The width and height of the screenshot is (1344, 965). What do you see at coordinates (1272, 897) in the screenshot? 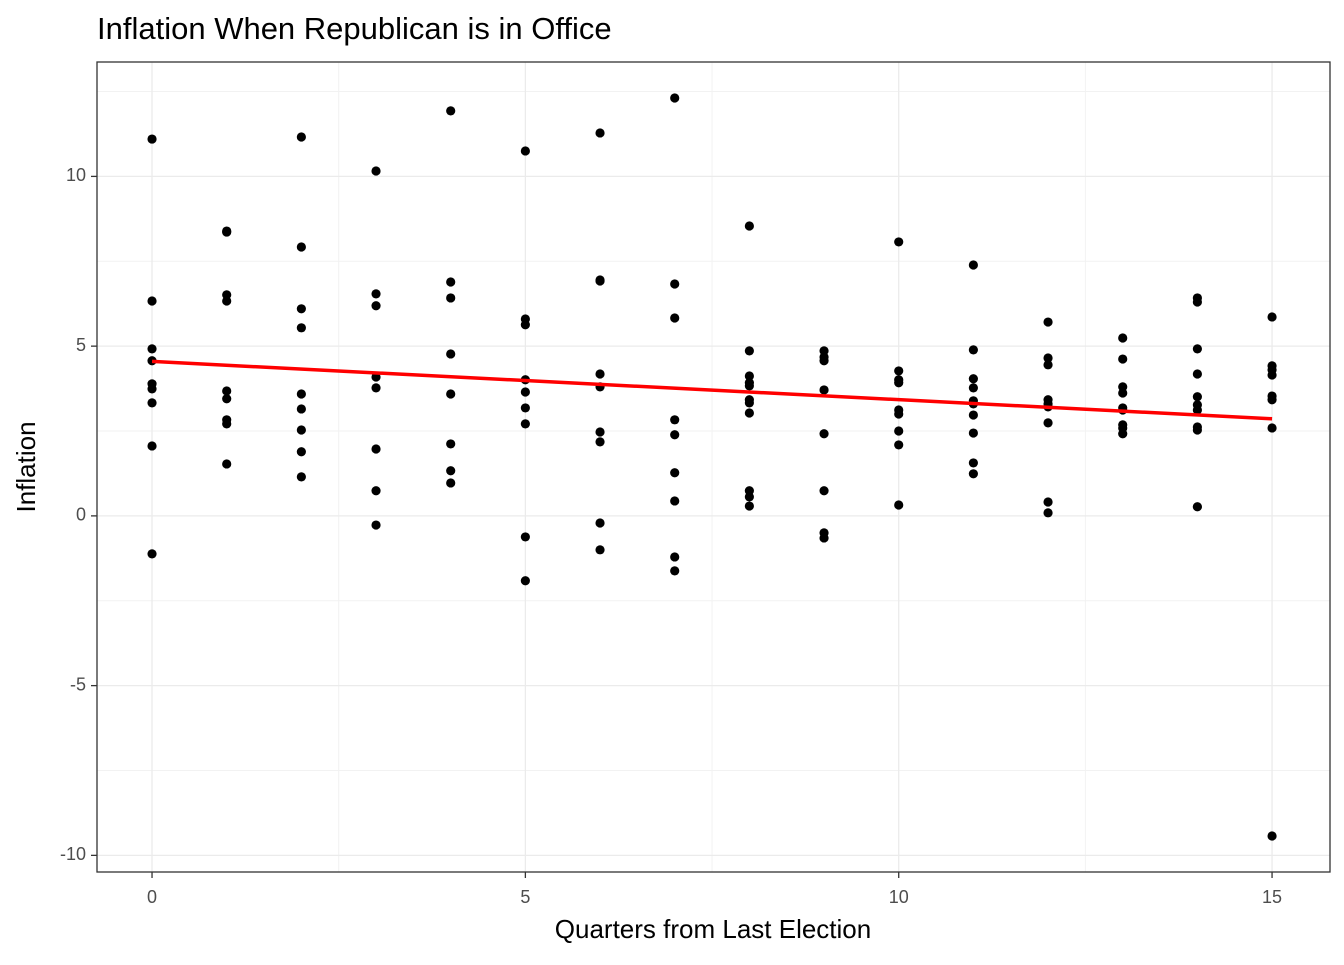
I see `x-tick-label: 15` at bounding box center [1272, 897].